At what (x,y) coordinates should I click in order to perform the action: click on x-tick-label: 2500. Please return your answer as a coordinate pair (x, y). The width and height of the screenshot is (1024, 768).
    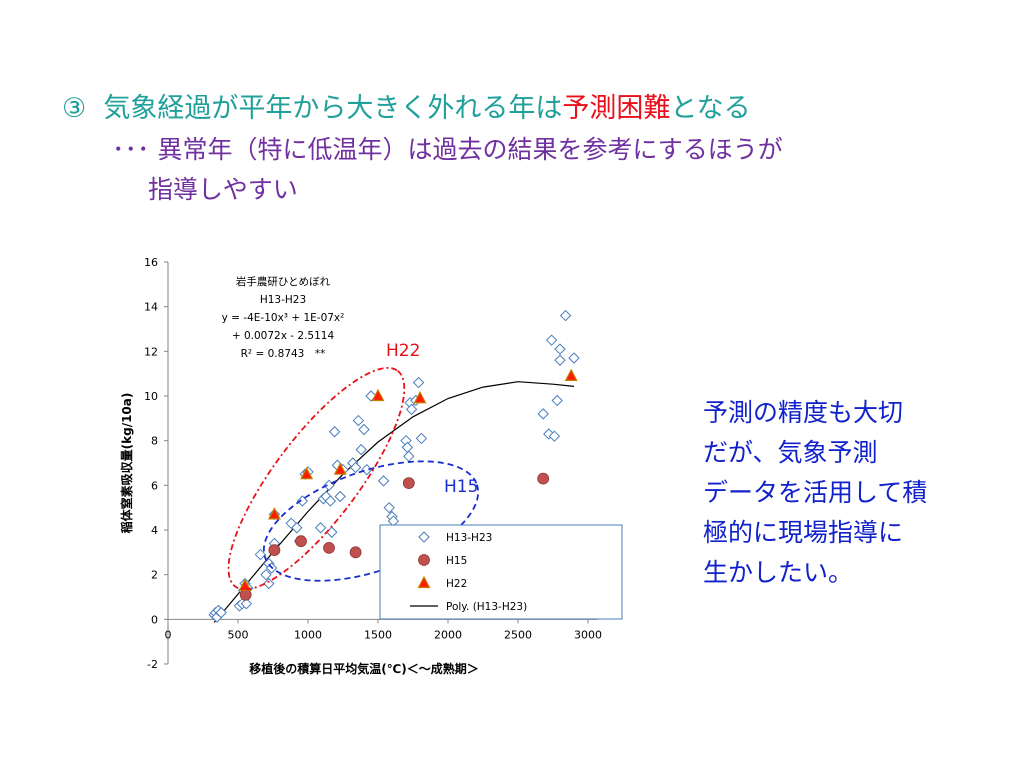
    Looking at the image, I should click on (518, 634).